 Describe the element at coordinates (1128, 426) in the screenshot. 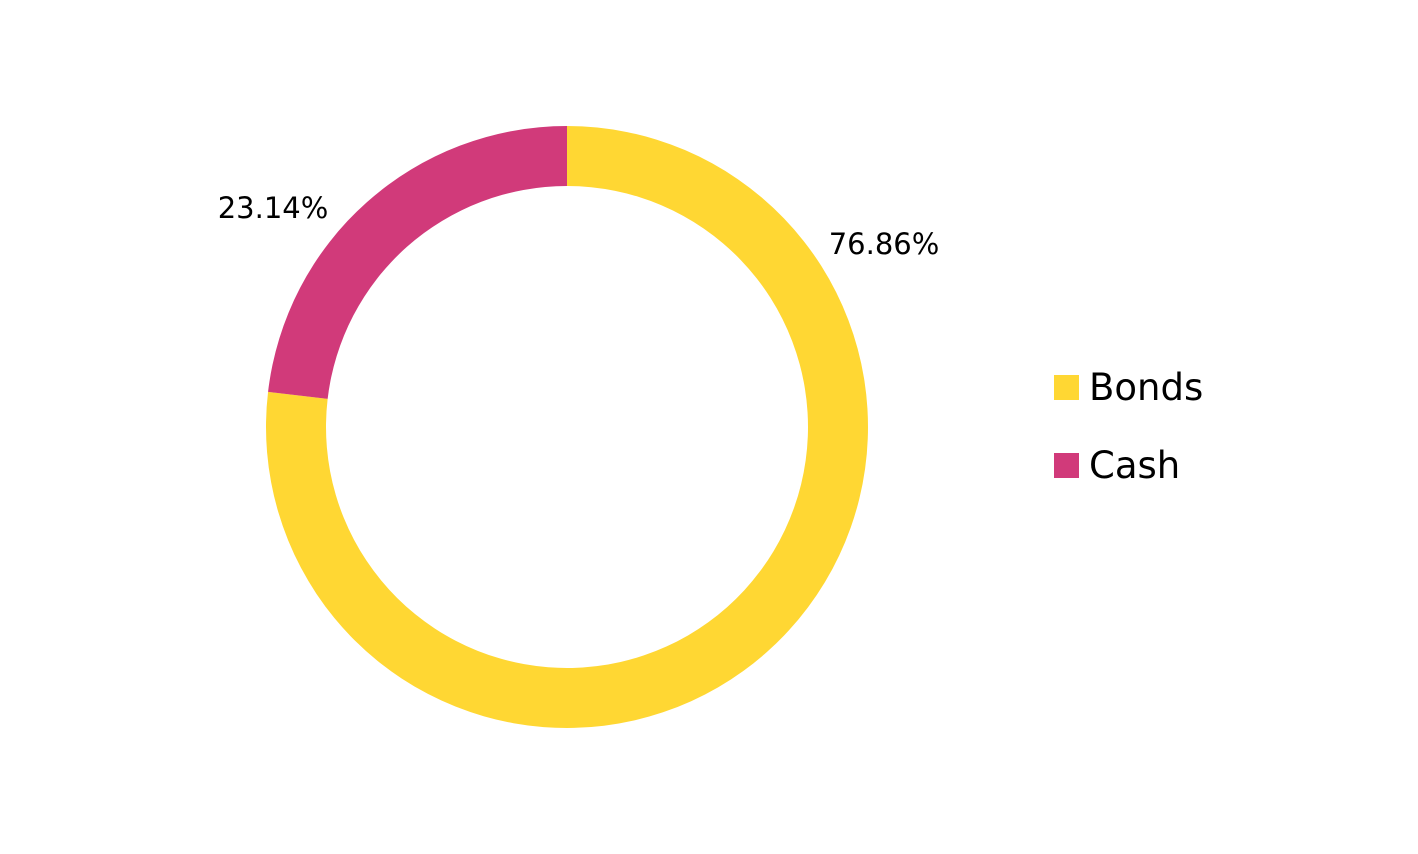

I see `legend: Bonds Cash` at that location.